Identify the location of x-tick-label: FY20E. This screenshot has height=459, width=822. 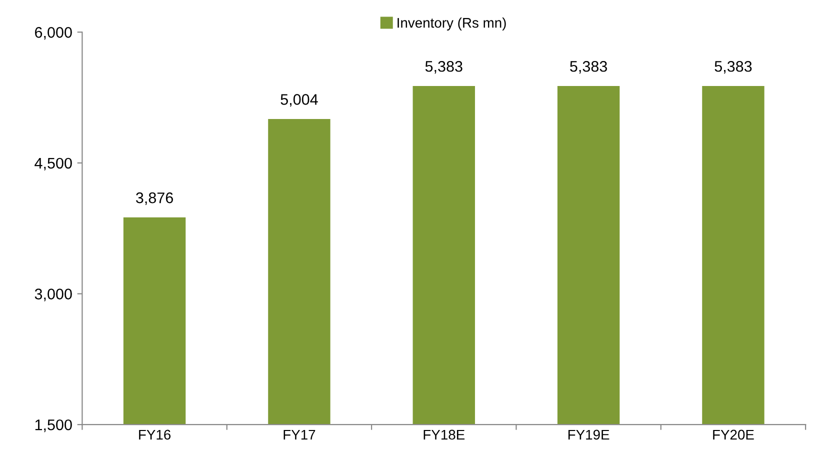
(733, 435).